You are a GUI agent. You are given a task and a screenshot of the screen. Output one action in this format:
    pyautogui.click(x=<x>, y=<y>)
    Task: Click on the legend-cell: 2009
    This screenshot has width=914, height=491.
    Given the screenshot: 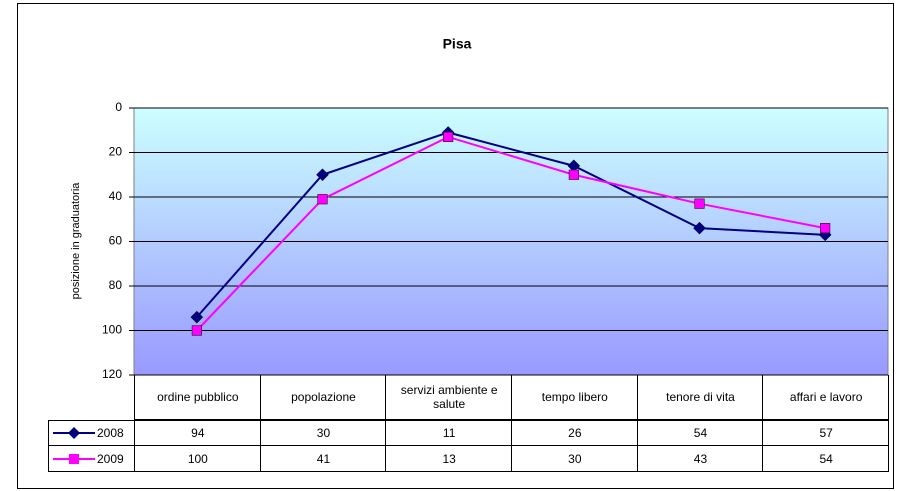 What is the action you would take?
    pyautogui.click(x=91, y=459)
    